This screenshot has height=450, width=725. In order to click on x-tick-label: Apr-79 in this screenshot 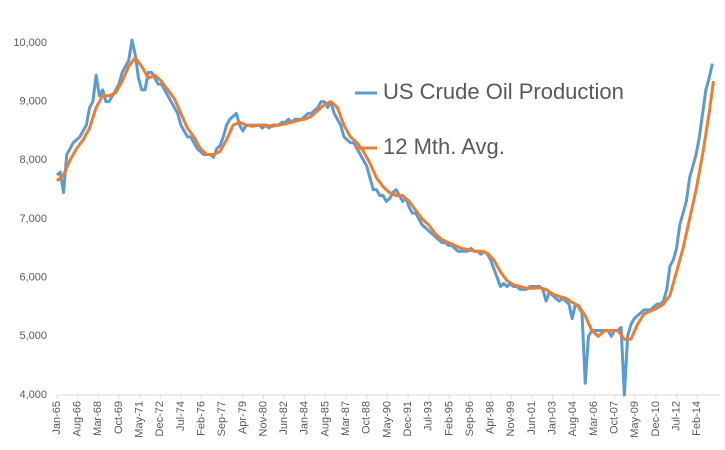, I will do `click(243, 417)`.